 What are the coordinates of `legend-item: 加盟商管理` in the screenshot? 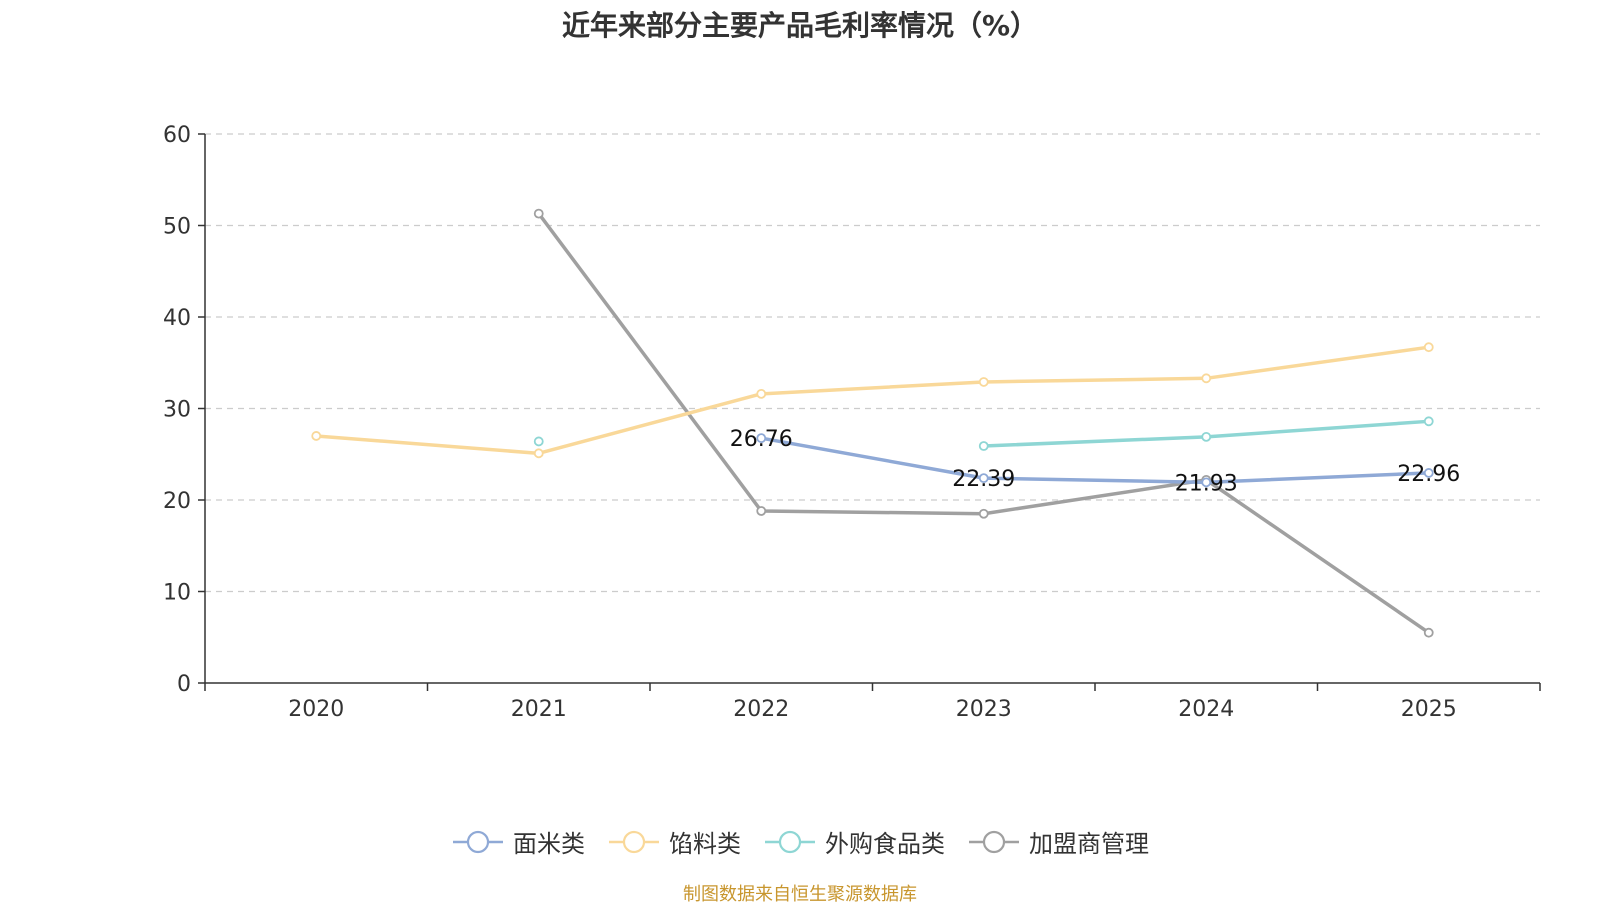 It's located at (1058, 841).